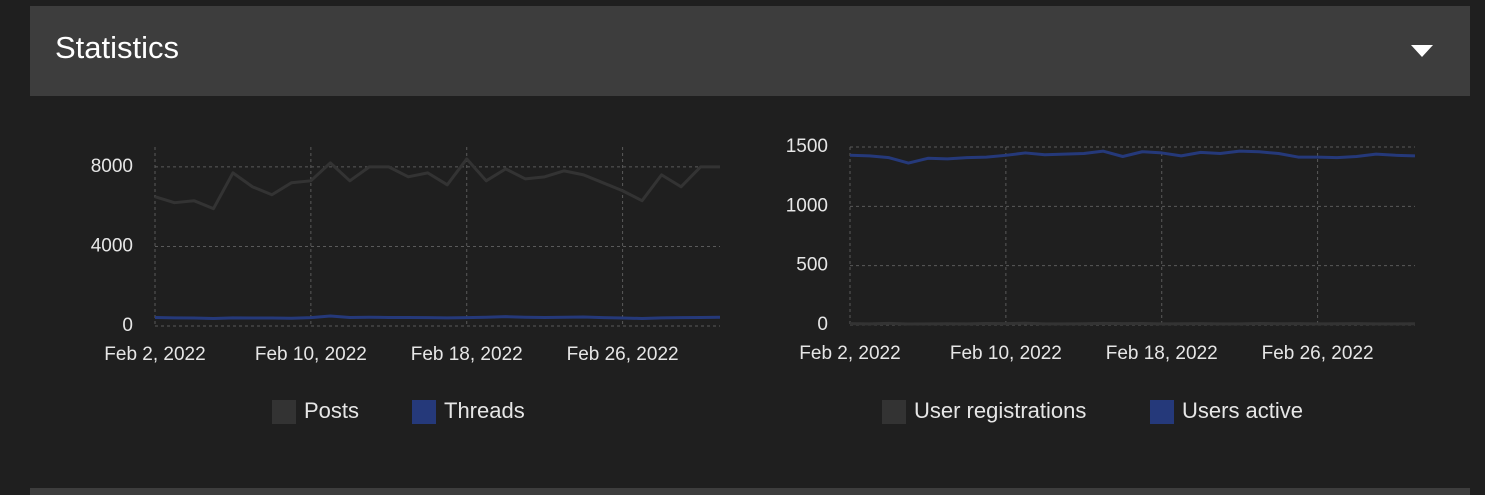  What do you see at coordinates (112, 166) in the screenshot?
I see `y-tick-label: 8000` at bounding box center [112, 166].